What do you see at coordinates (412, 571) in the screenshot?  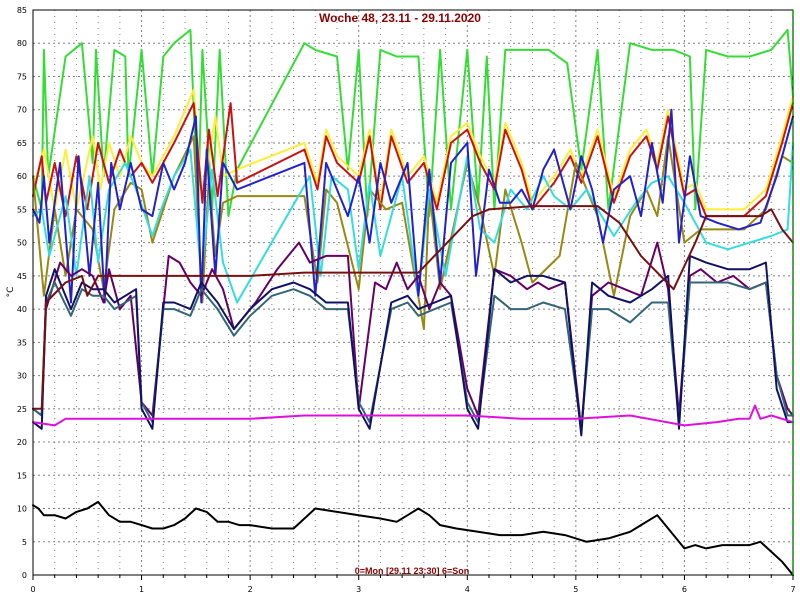 I see `chart-subtitle: 0=Mon [29.11 23:30] 6=Son` at bounding box center [412, 571].